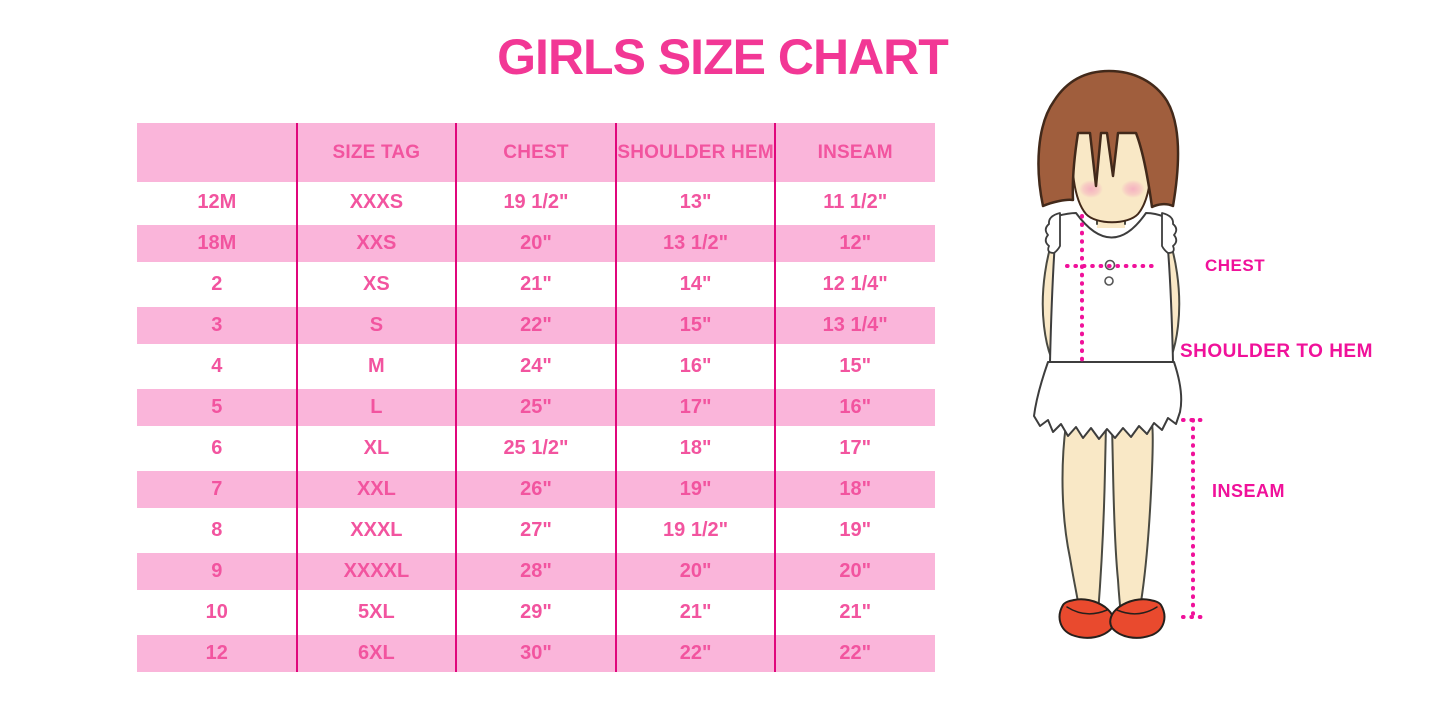 Image resolution: width=1445 pixels, height=723 pixels. I want to click on table-cell: 12", so click(855, 243).